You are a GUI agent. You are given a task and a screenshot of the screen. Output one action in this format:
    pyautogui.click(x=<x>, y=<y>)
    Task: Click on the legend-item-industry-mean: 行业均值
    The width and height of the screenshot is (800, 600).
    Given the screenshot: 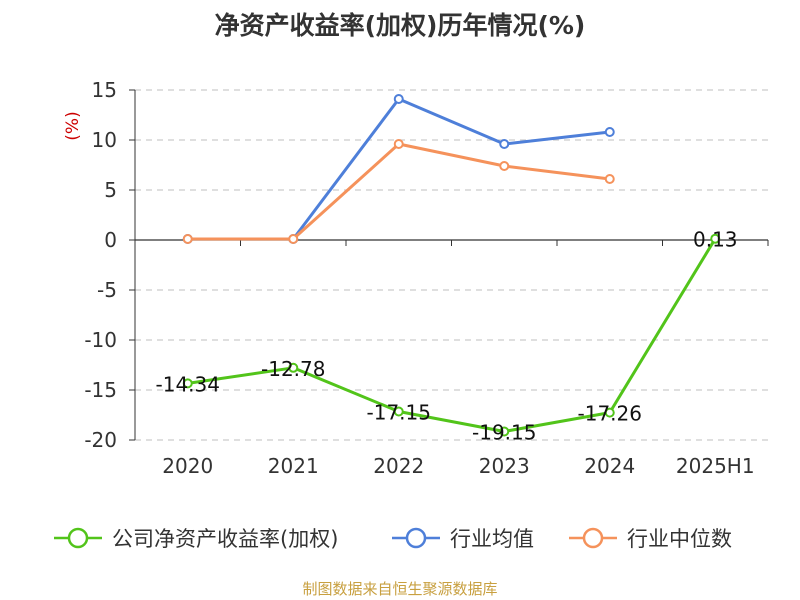 What is the action you would take?
    pyautogui.click(x=462, y=538)
    